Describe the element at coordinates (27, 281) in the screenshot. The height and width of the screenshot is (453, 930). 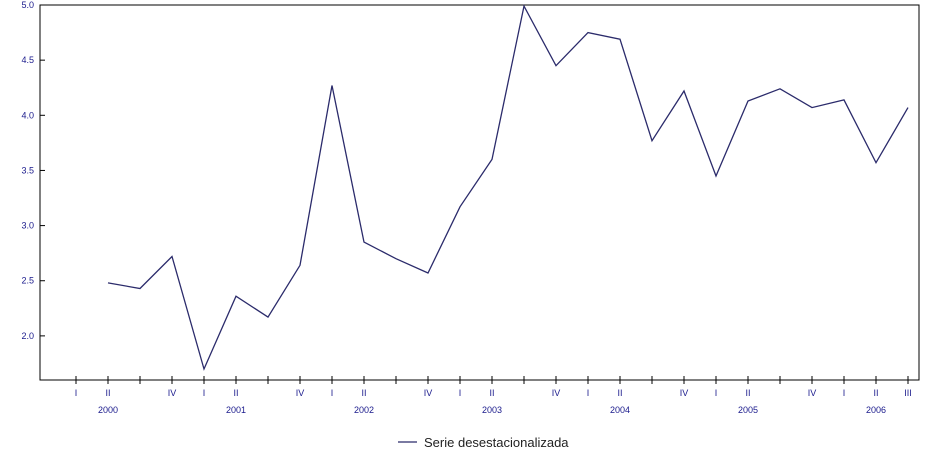
I see `y-tick-label: 2.5` at that location.